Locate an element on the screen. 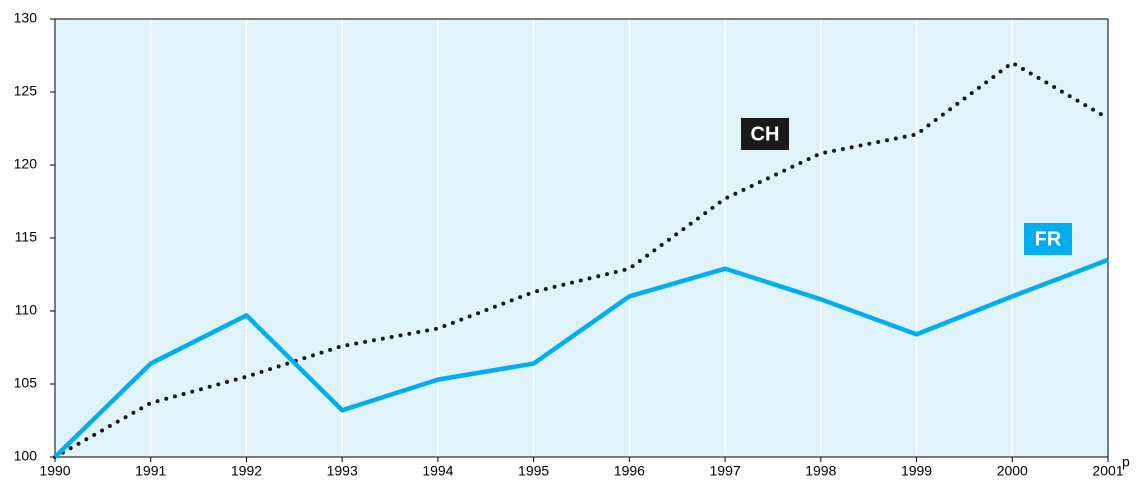 The height and width of the screenshot is (489, 1138). y-tick-label: 120 is located at coordinates (26, 164).